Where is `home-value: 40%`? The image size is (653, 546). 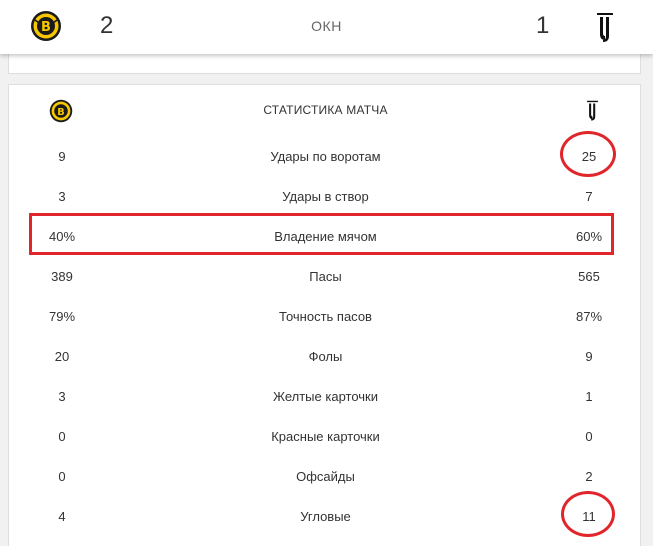
home-value: 40% is located at coordinates (62, 236).